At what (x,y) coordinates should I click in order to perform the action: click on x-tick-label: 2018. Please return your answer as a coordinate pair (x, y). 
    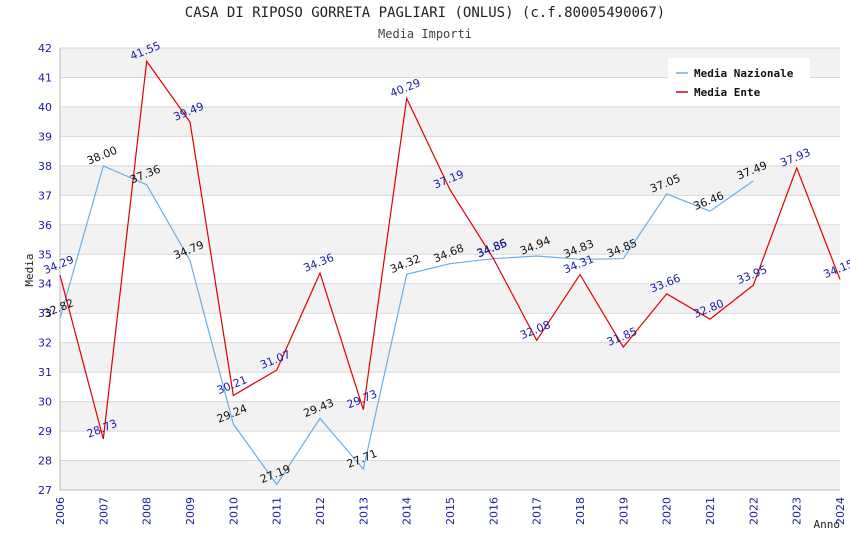
    Looking at the image, I should click on (580, 511).